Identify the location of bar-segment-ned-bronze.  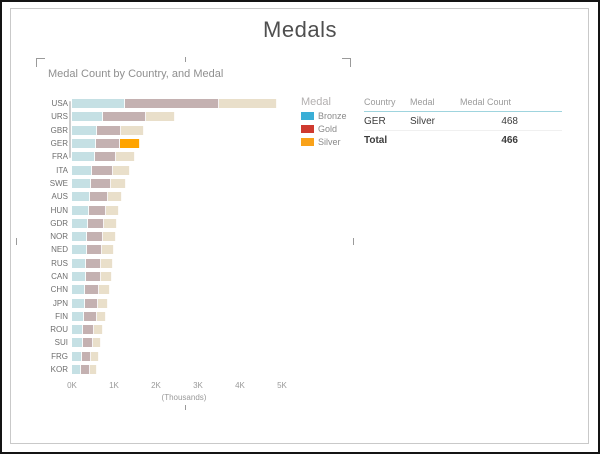
(79, 250).